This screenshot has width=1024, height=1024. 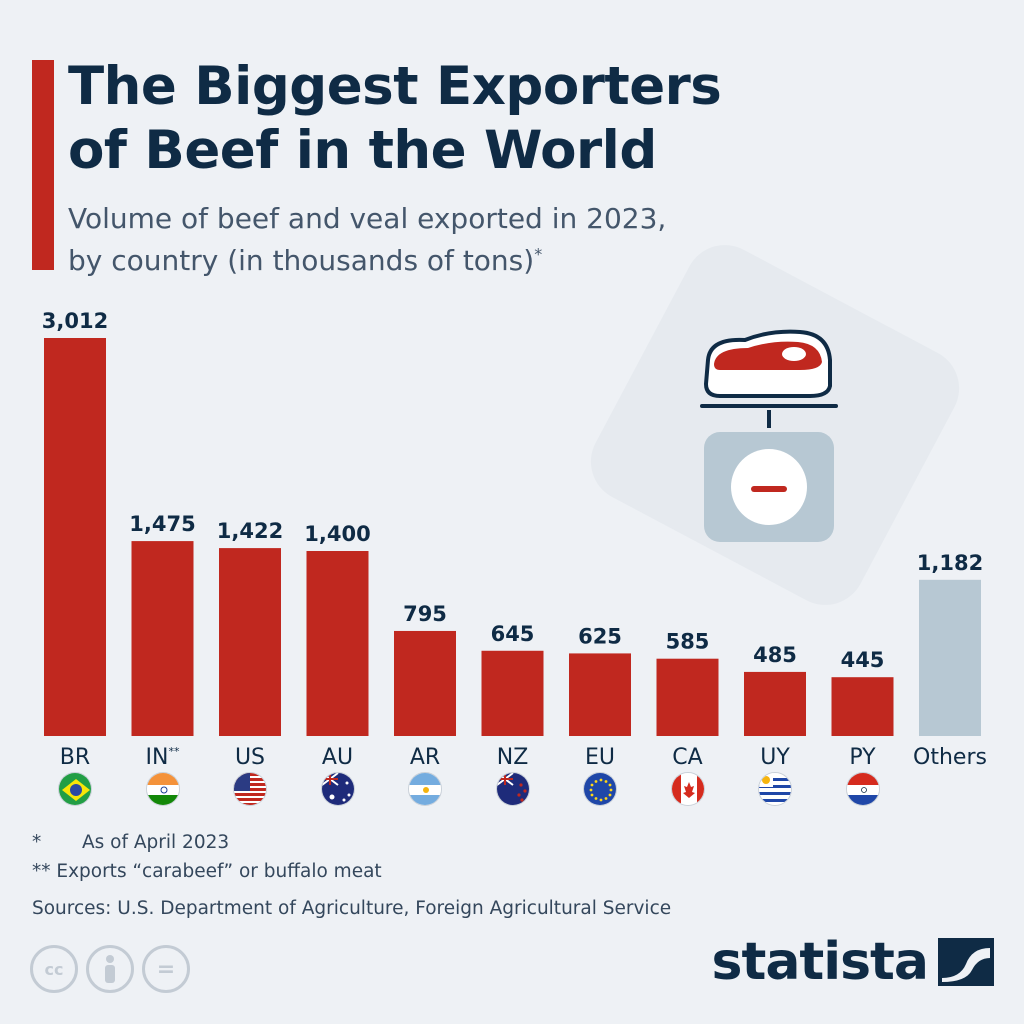 I want to click on cc-icon: cc, so click(x=54, y=969).